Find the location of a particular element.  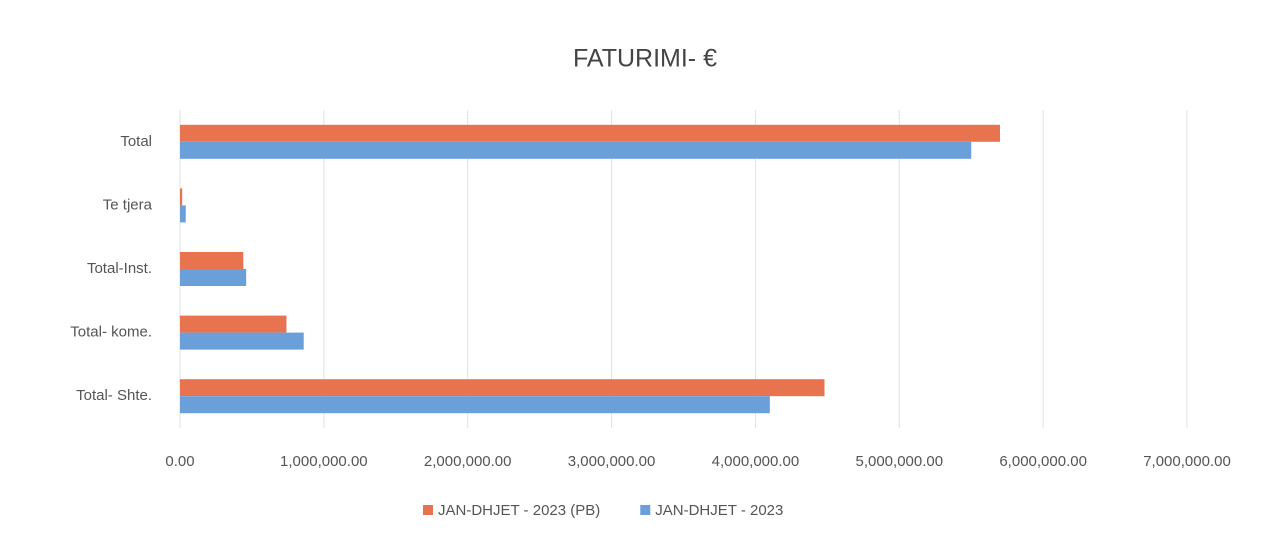

y-tick-label: Total- Shte. is located at coordinates (114, 395).